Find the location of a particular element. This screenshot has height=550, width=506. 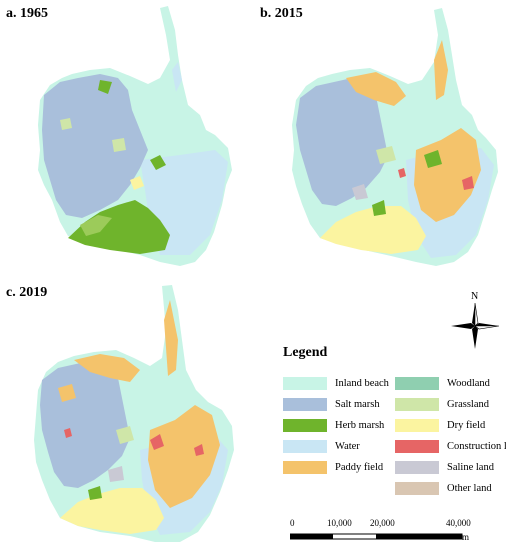

panel-label-2019: c. 2019 is located at coordinates (27, 292).